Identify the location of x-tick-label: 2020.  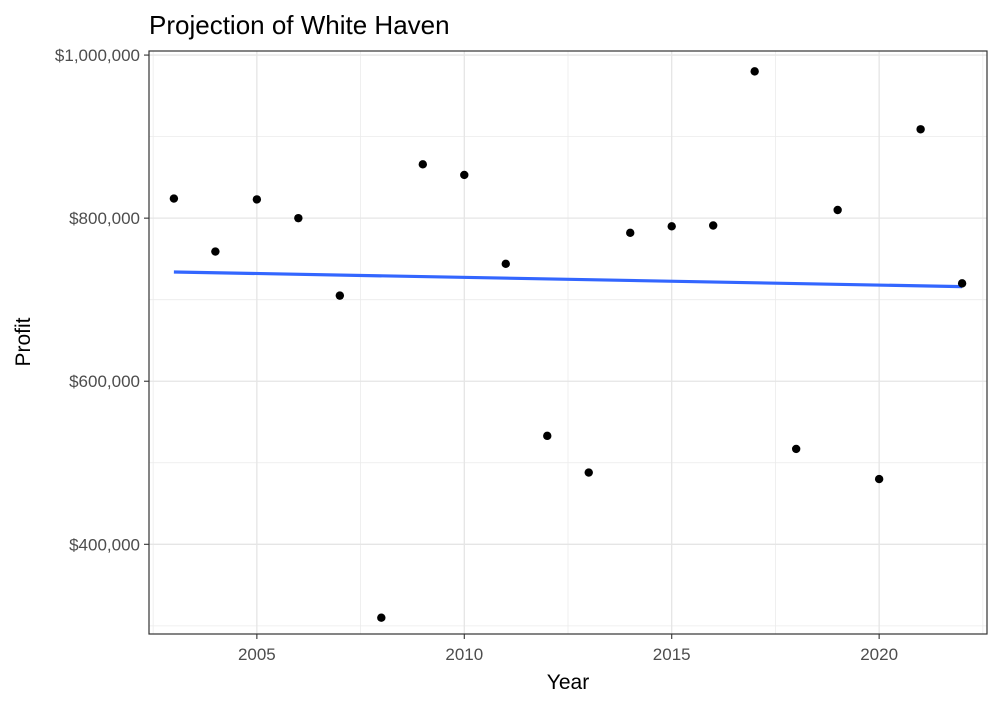
(879, 654).